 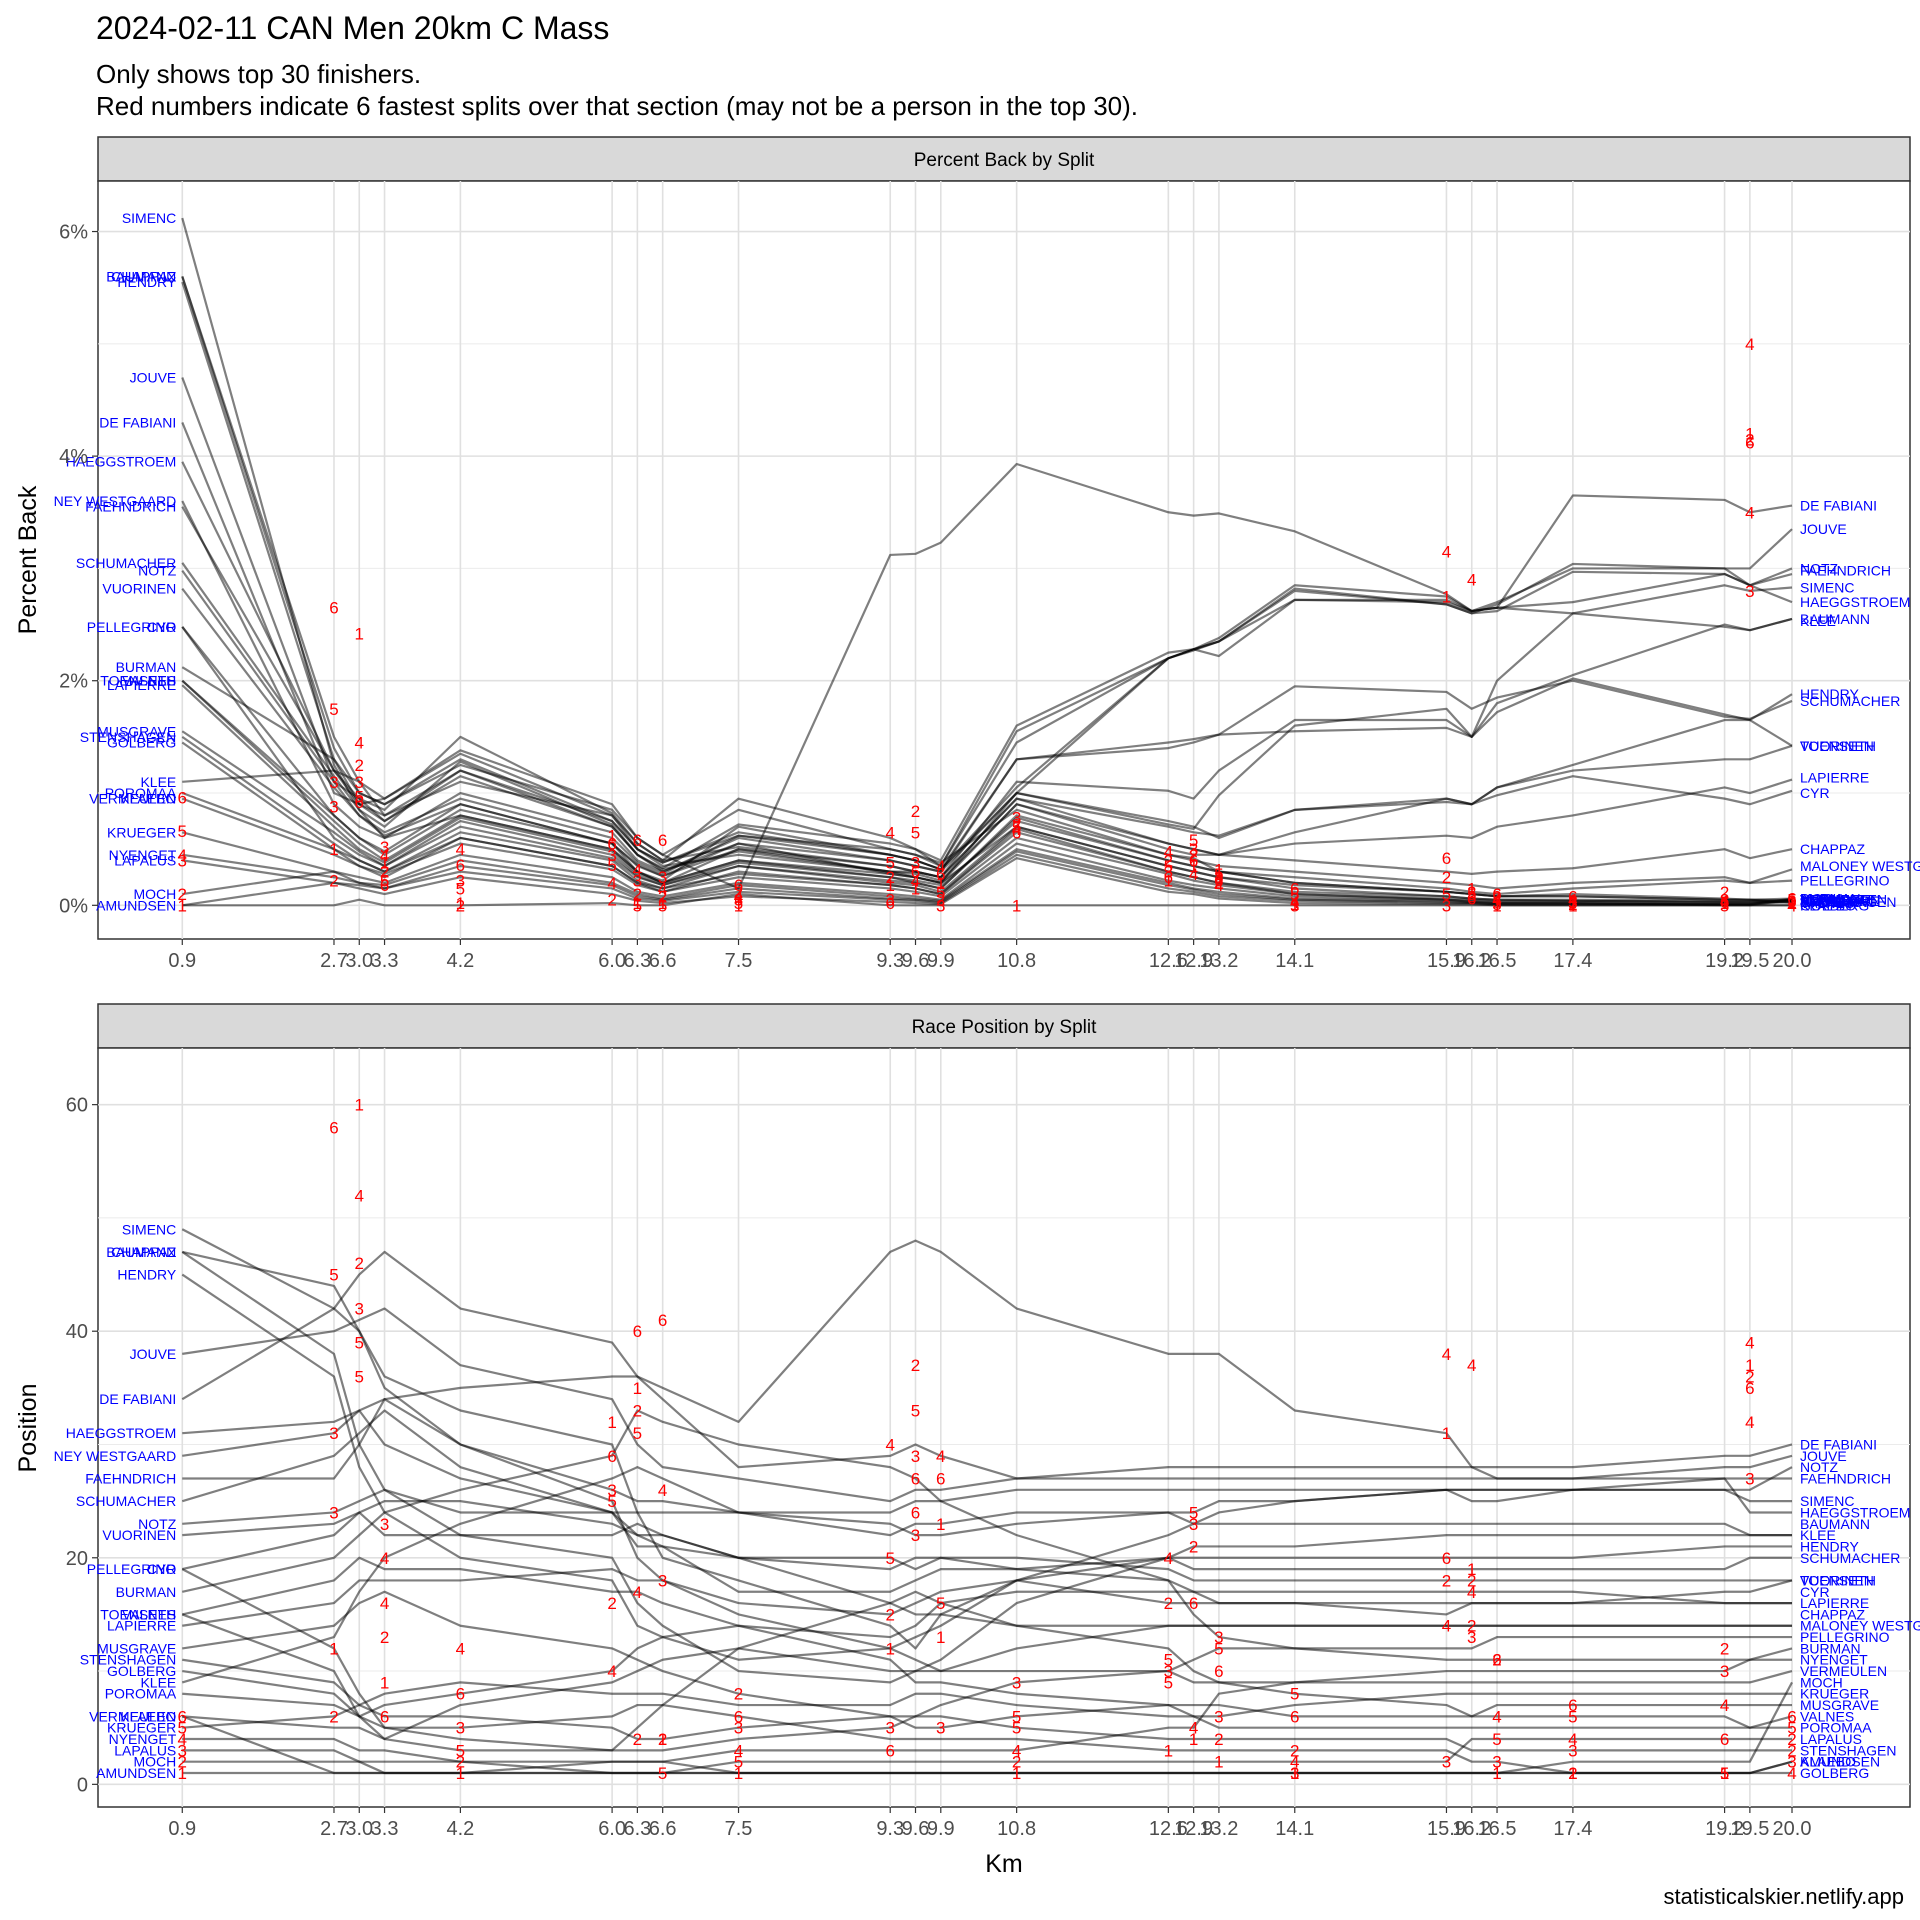 I want to click on end-label: TOENSETH, so click(x=1838, y=746).